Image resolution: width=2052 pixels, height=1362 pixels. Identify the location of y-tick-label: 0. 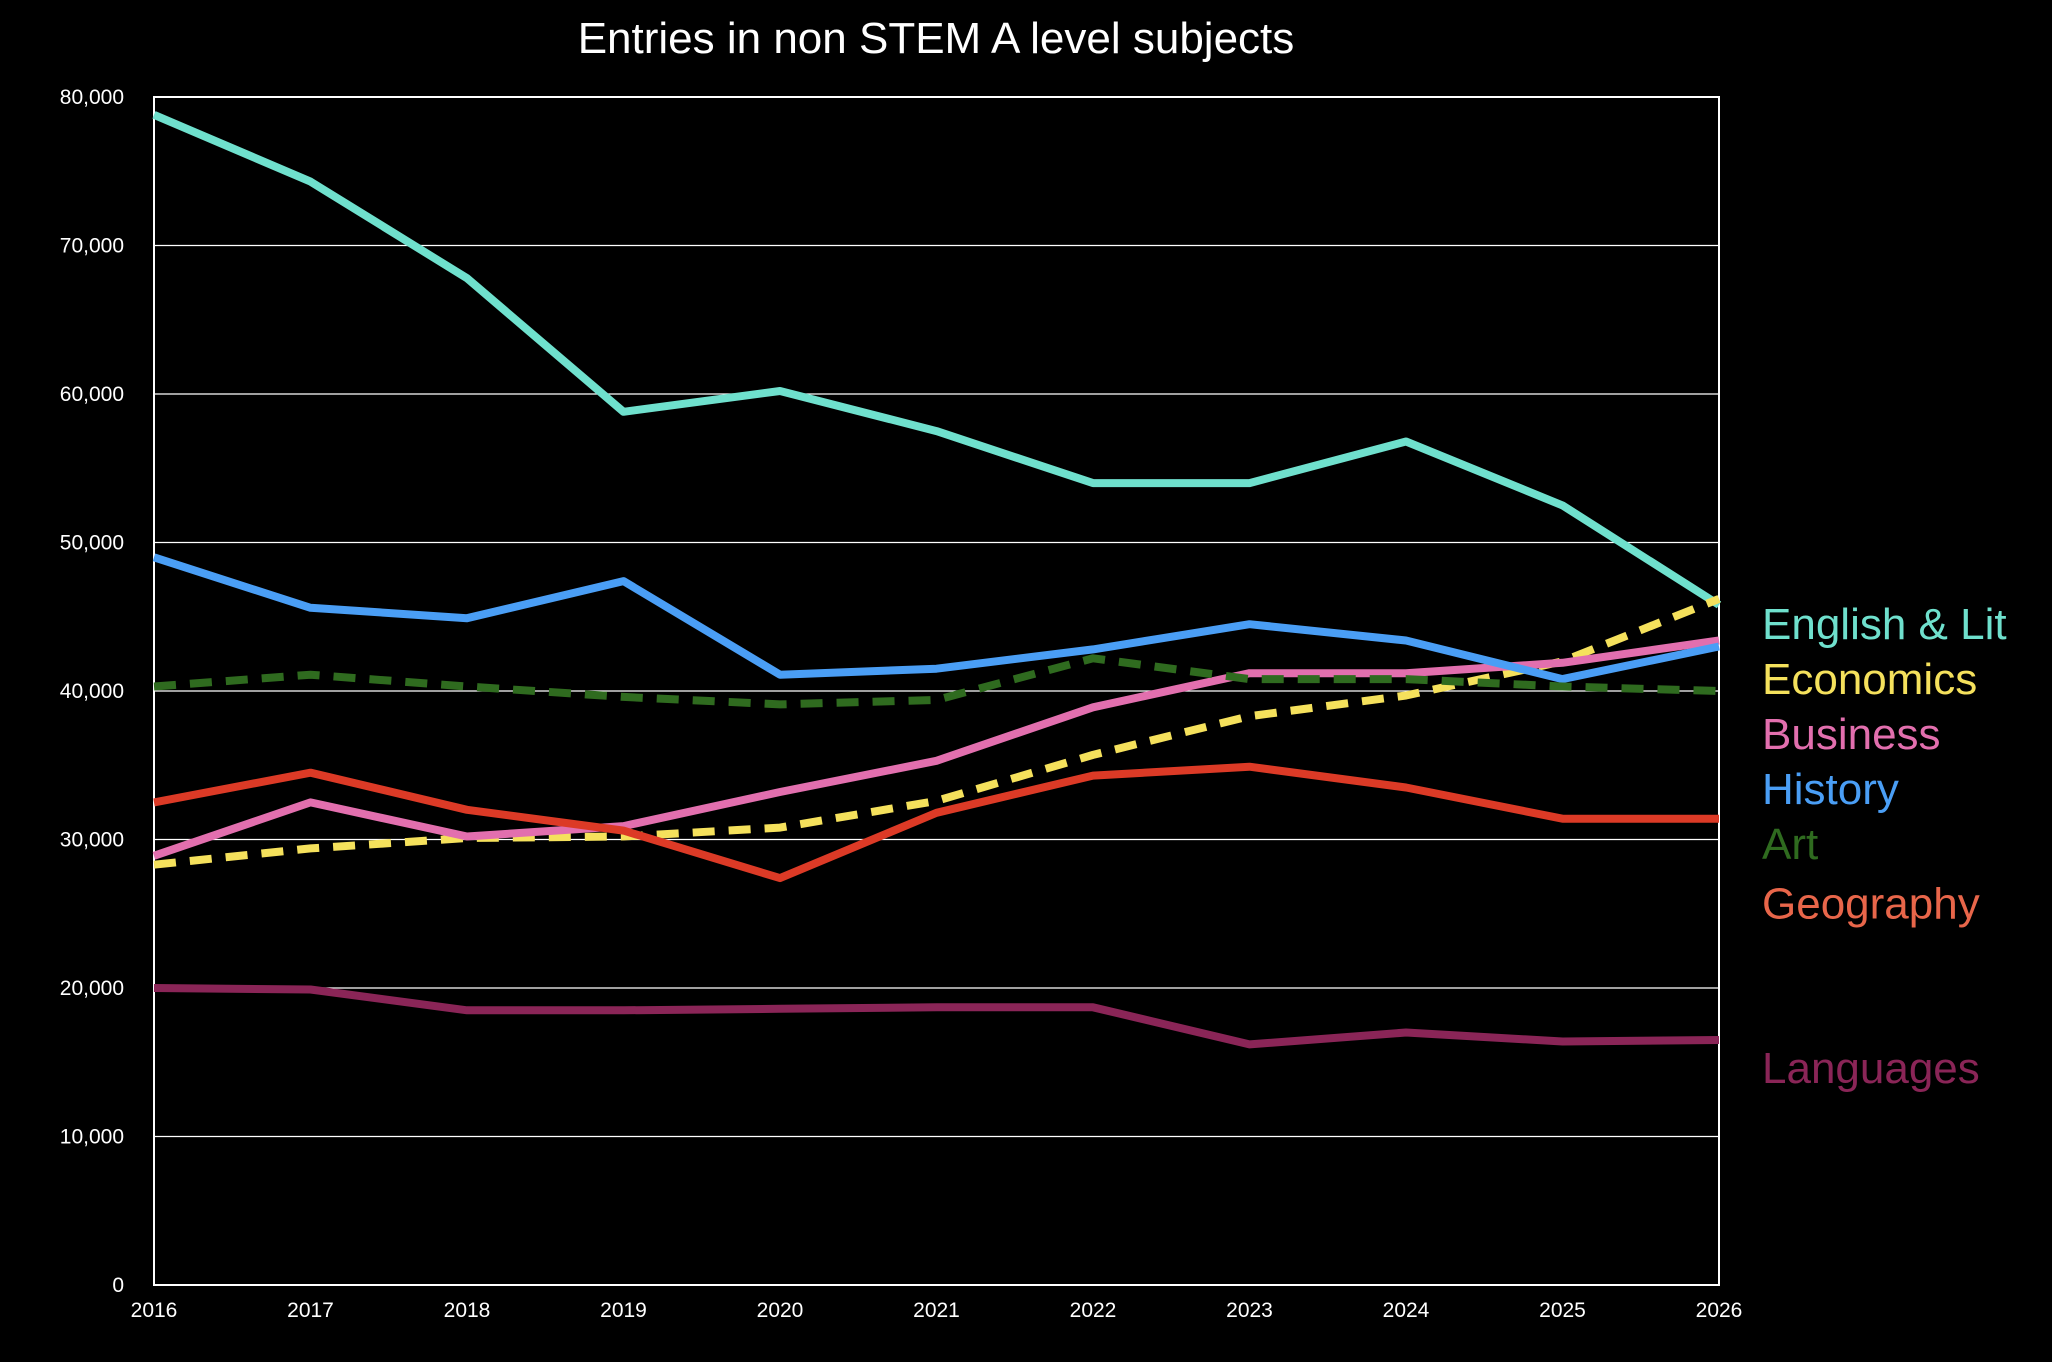
(118, 1285).